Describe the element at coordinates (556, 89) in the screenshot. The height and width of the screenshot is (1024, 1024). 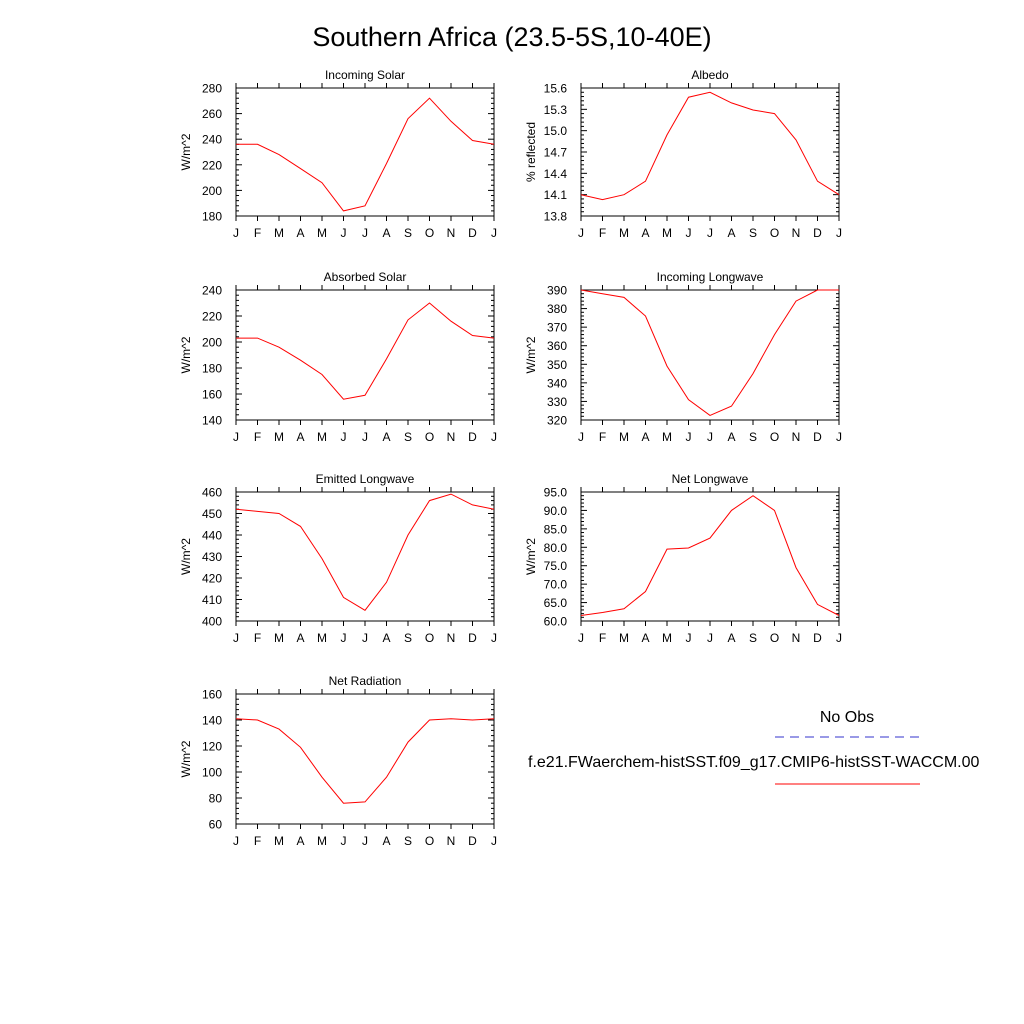
I see `y-tick-label: 15.6` at that location.